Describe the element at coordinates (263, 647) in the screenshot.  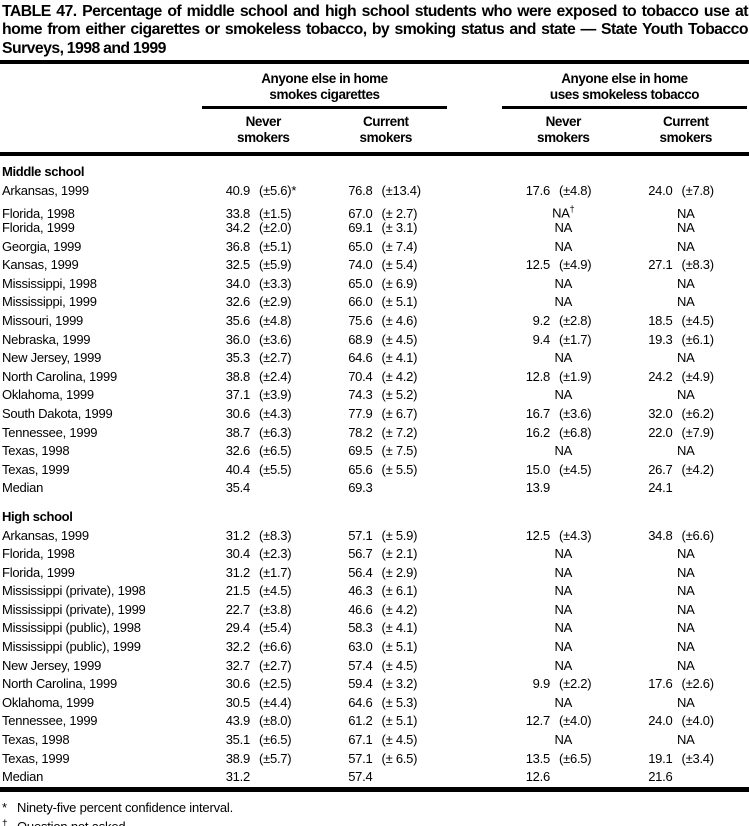
I see `data-cell: 32.2 (±6.6)` at that location.